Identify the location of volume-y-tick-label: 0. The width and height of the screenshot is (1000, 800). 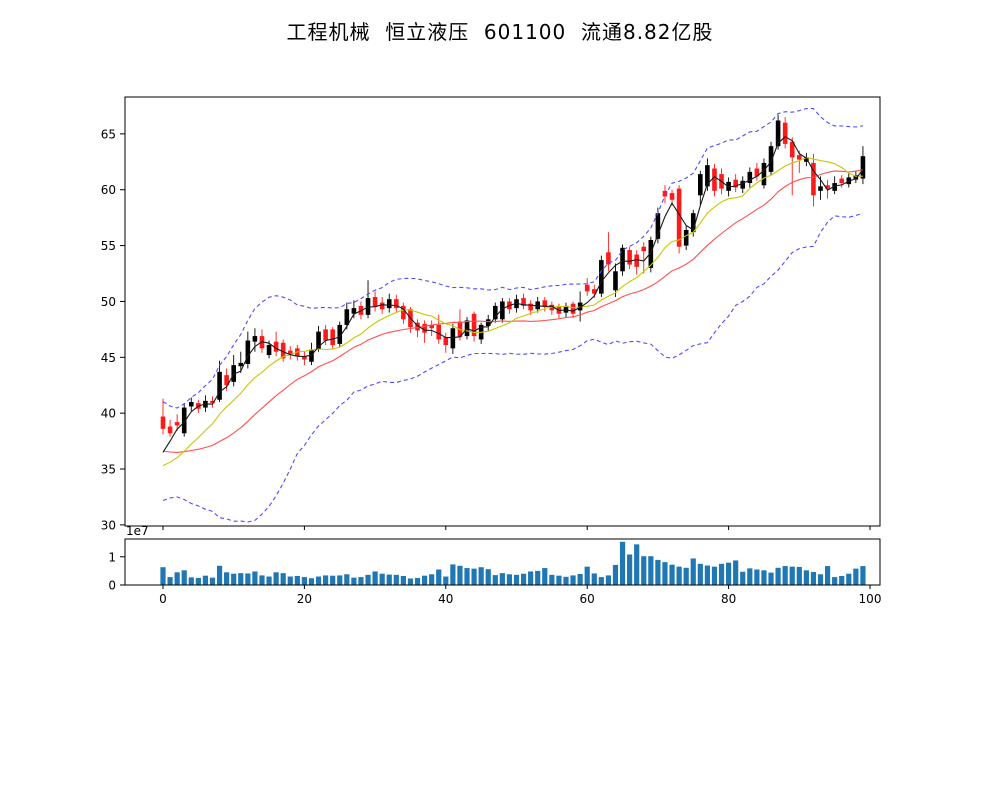
(112, 586).